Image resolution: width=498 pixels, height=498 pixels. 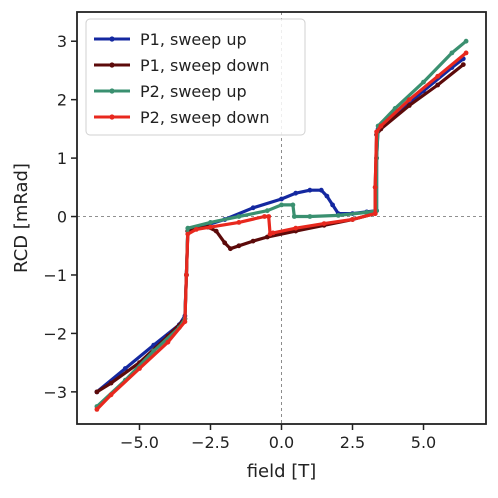 I want to click on x-tick-label: −2.5, so click(x=210, y=442).